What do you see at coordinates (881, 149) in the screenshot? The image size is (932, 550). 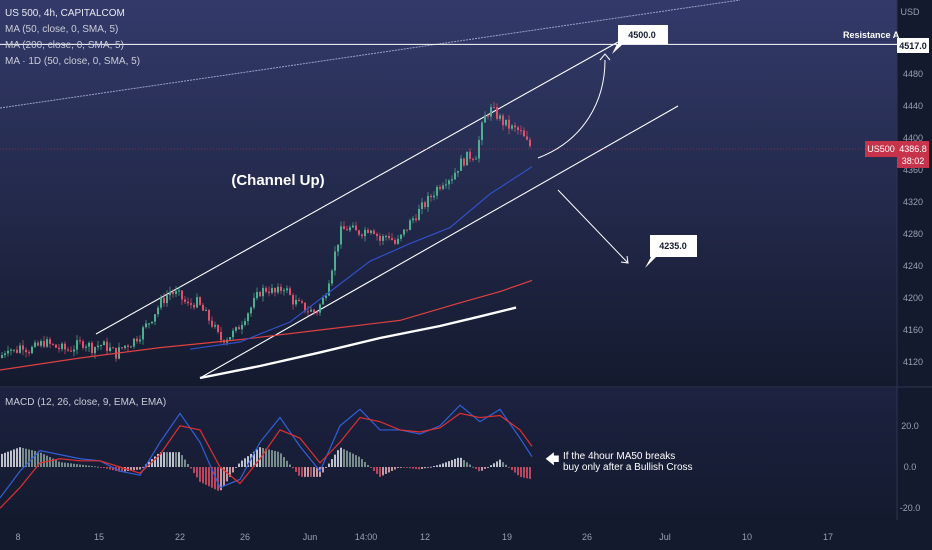 I see `symbol-badge` at bounding box center [881, 149].